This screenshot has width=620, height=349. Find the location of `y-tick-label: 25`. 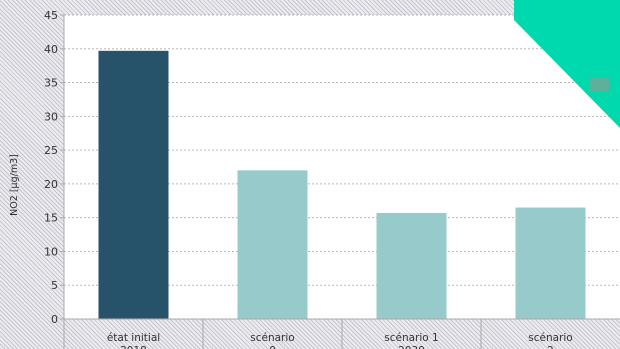

y-tick-label: 25 is located at coordinates (51, 150).